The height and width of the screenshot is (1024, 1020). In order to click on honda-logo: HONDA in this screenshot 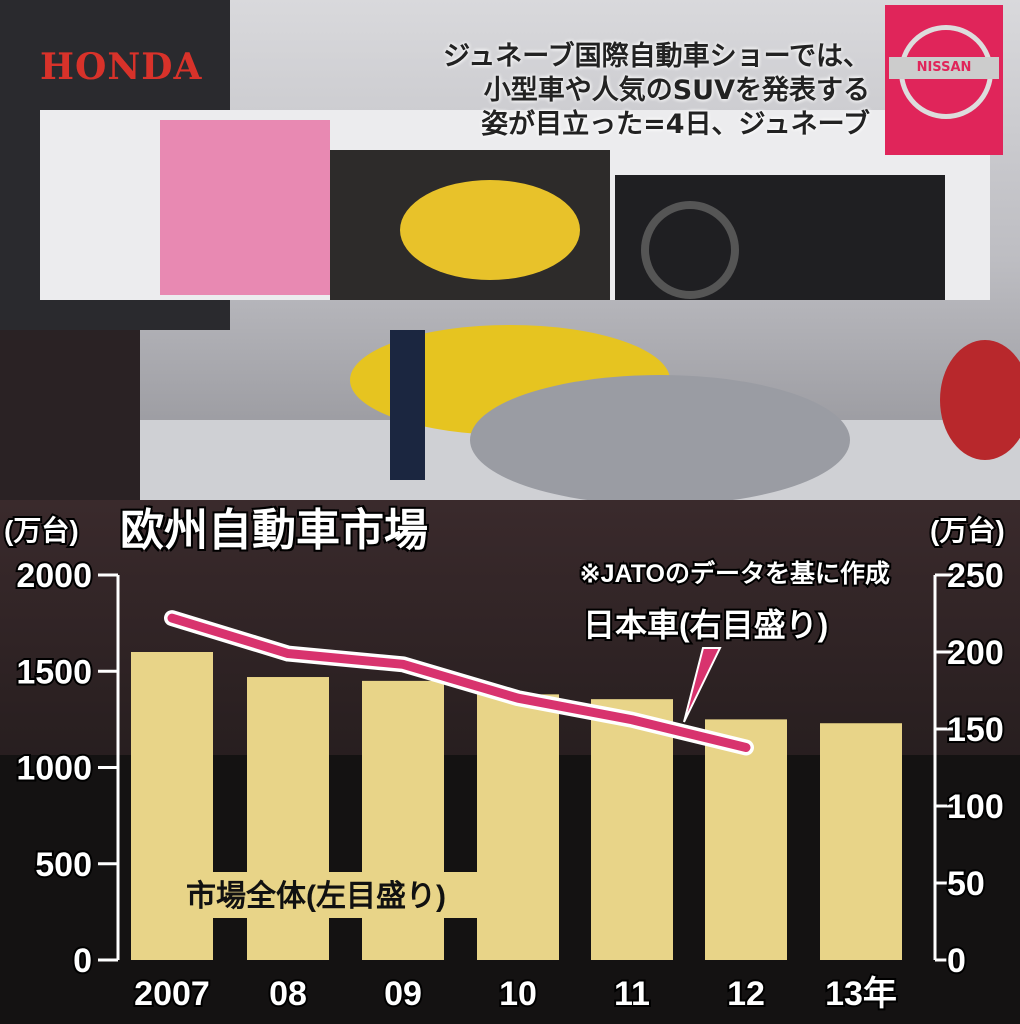, I will do `click(121, 67)`.